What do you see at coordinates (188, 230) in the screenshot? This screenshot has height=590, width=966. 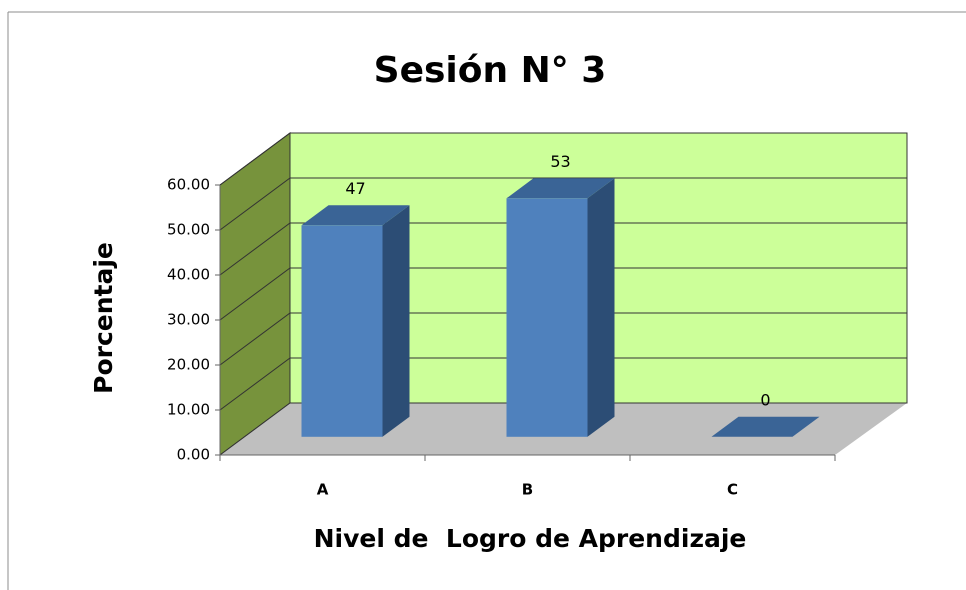 I see `y-tick-label: 50.00` at bounding box center [188, 230].